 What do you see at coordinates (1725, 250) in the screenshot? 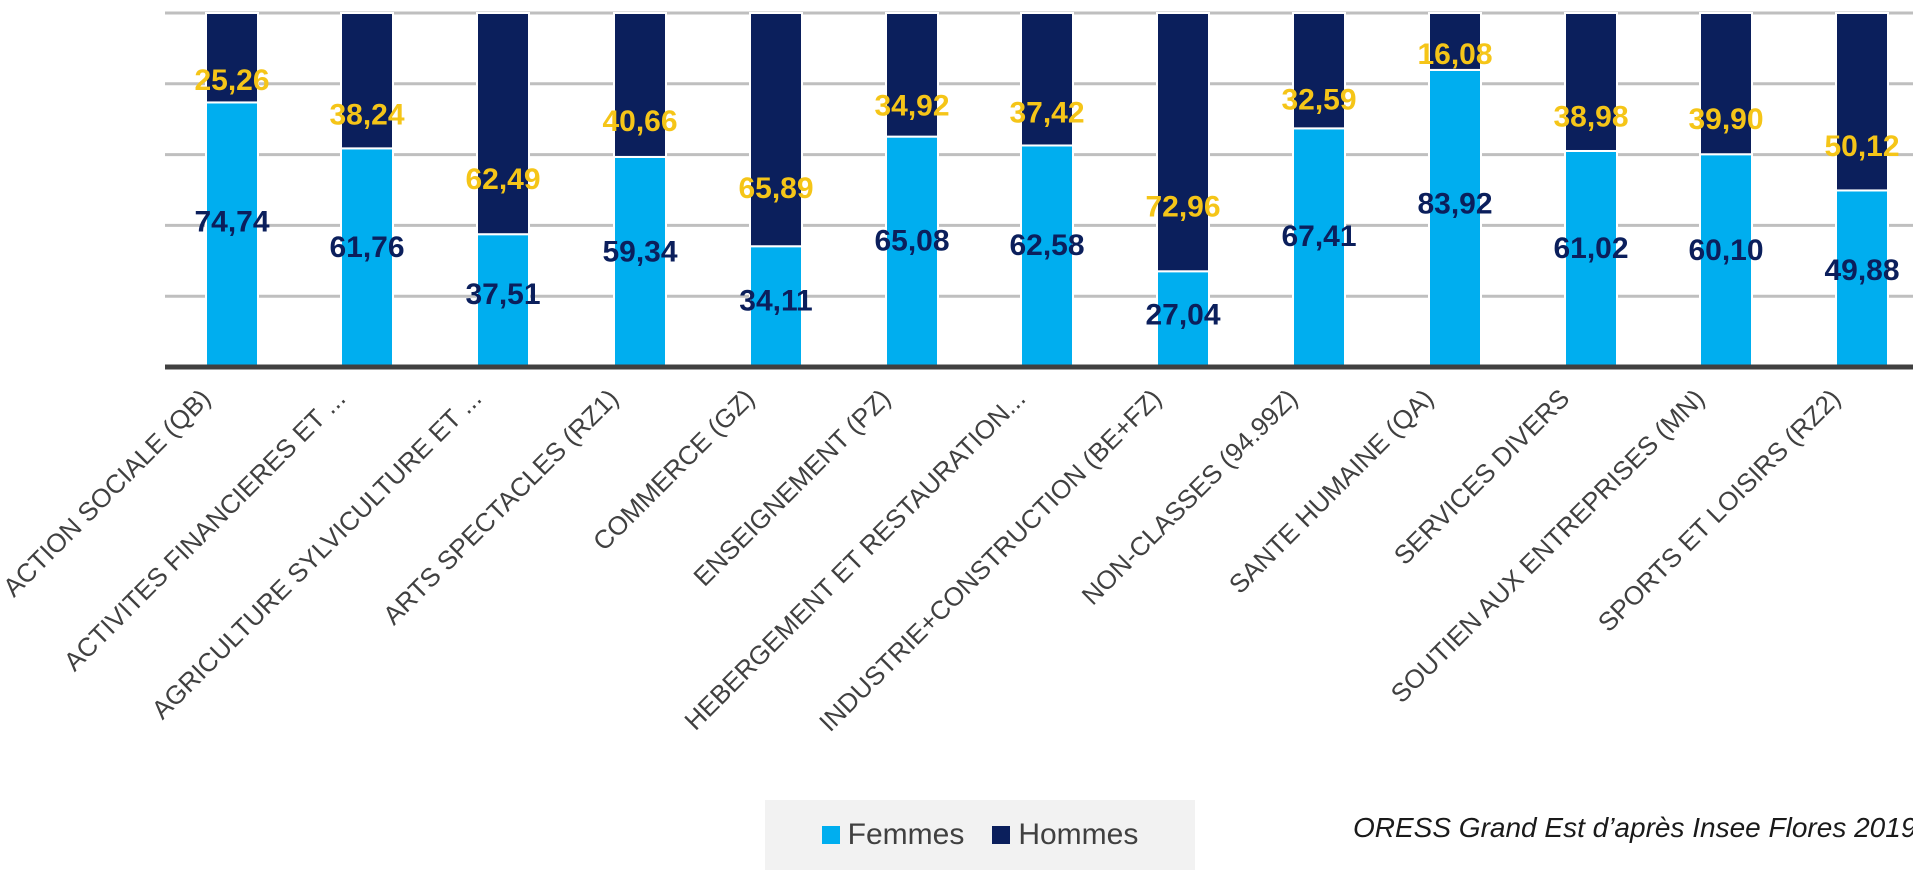
I see `value-label-femmes: 60,10` at bounding box center [1725, 250].